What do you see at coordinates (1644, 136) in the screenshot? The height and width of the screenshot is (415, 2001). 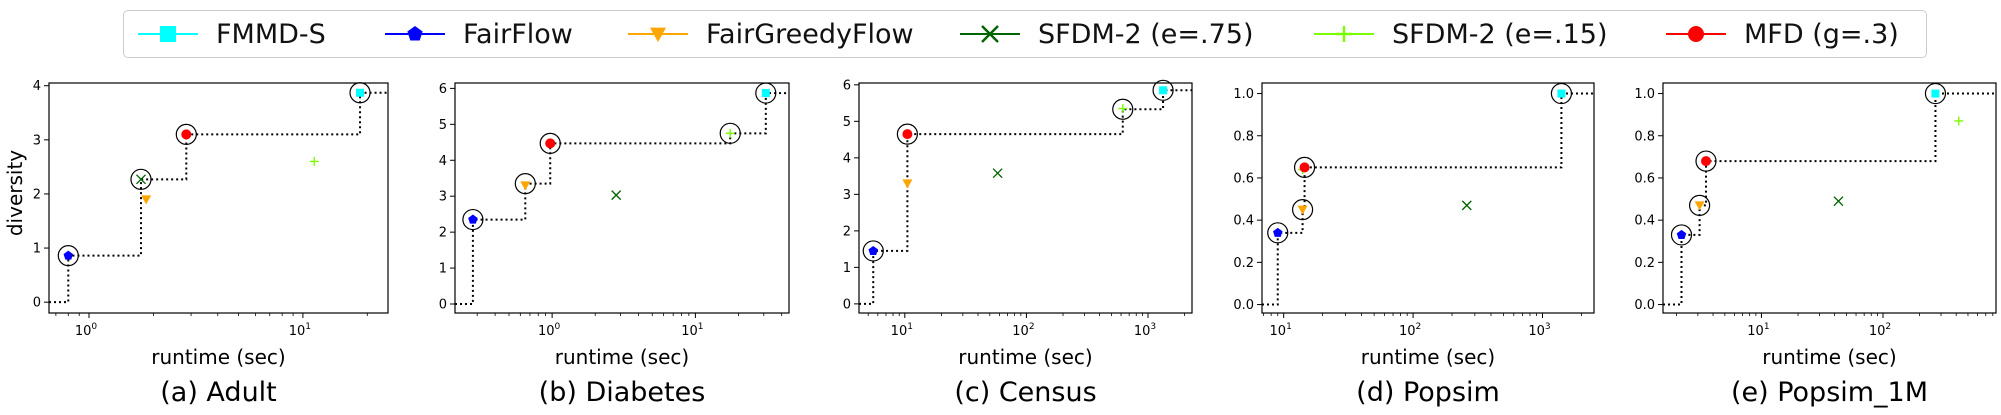 I see `y-tick-label: 0.8` at bounding box center [1644, 136].